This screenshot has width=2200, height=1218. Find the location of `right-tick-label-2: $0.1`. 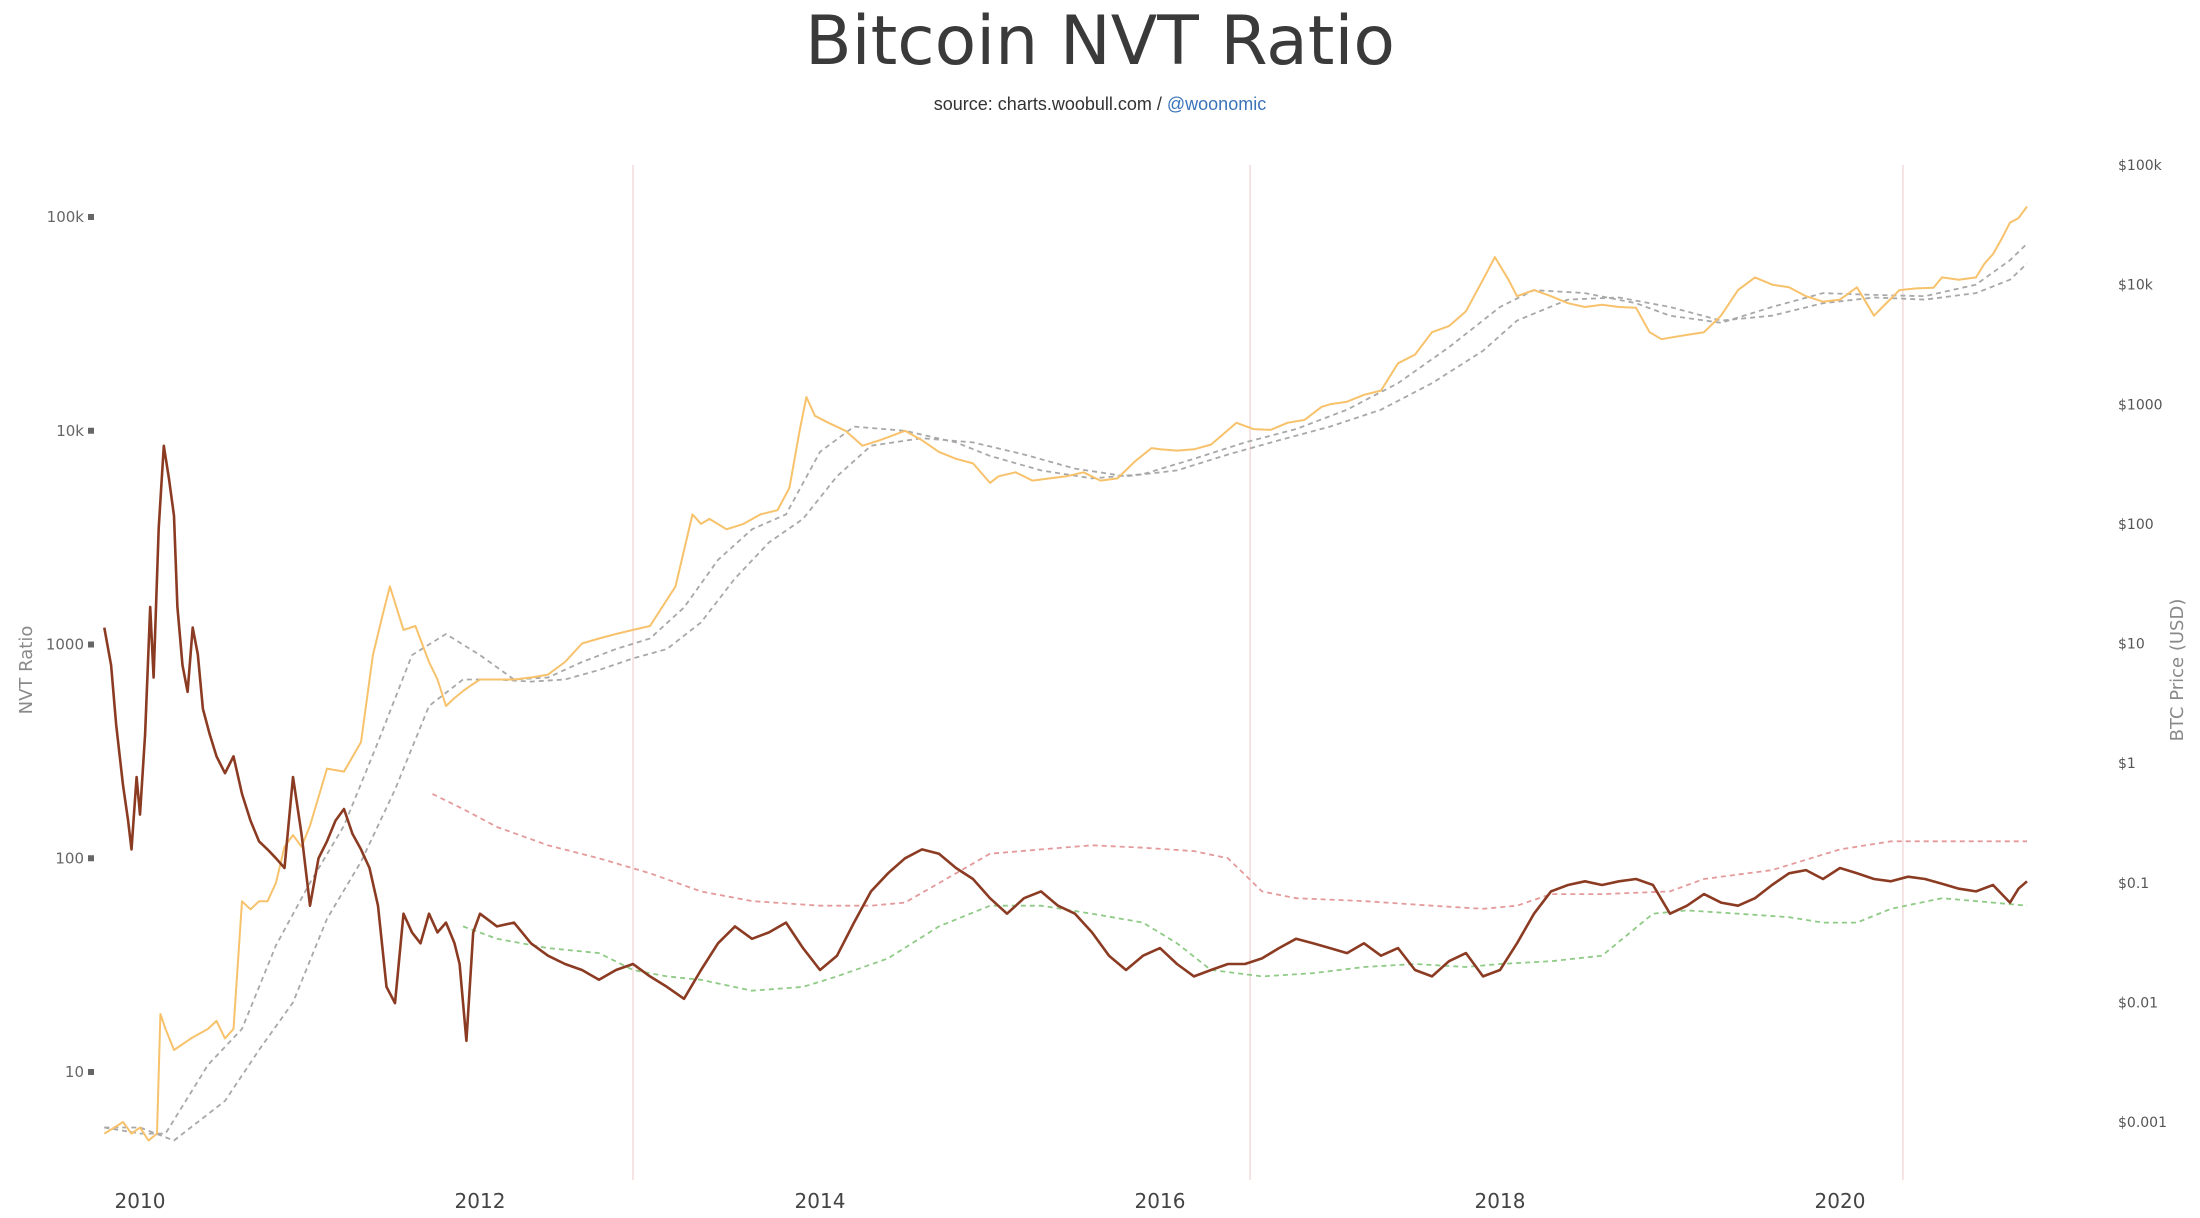

right-tick-label-2: $0.1 is located at coordinates (2133, 884).